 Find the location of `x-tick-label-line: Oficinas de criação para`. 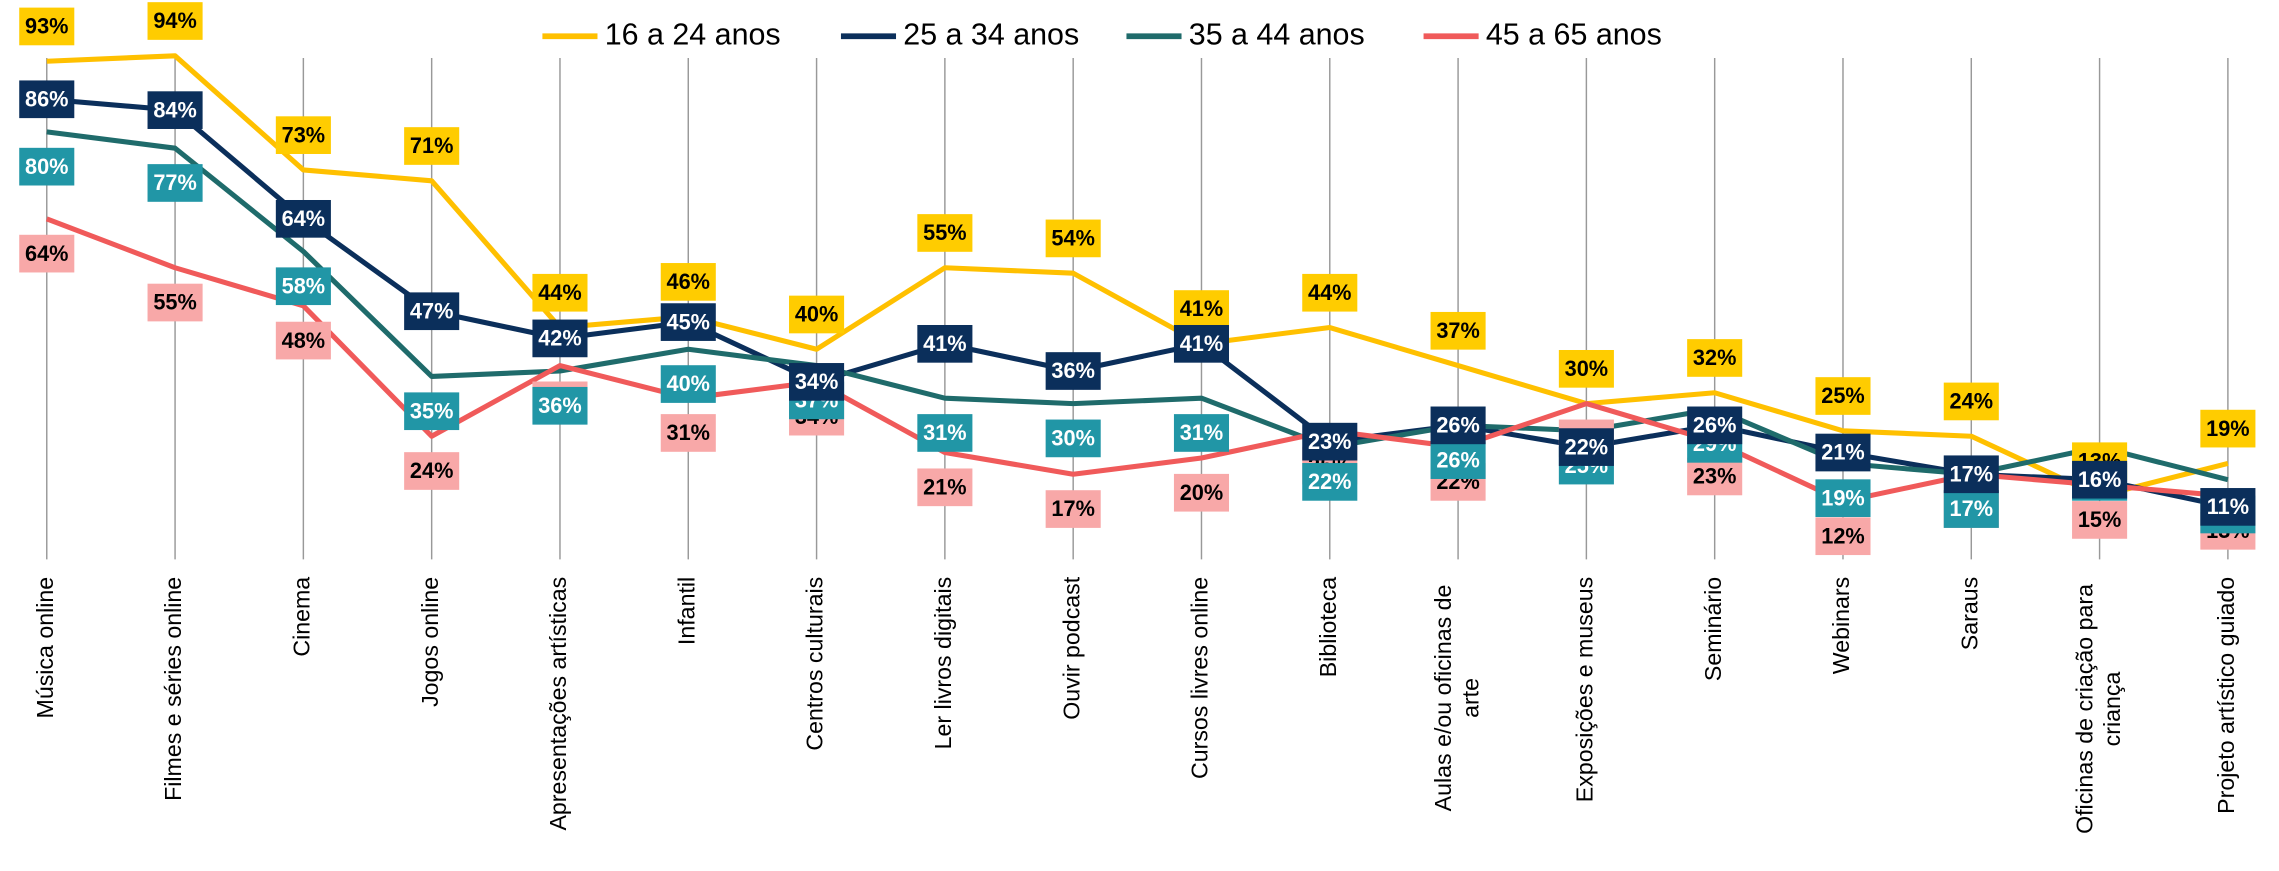

x-tick-label-line: Oficinas de criação para is located at coordinates (2085, 709).